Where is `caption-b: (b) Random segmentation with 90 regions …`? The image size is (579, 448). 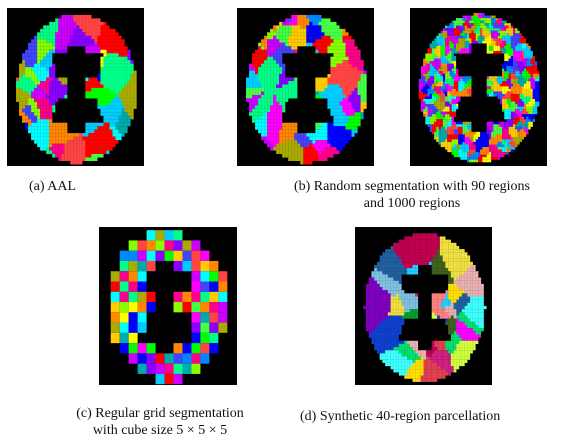 caption-b: (b) Random segmentation with 90 regions … is located at coordinates (412, 195).